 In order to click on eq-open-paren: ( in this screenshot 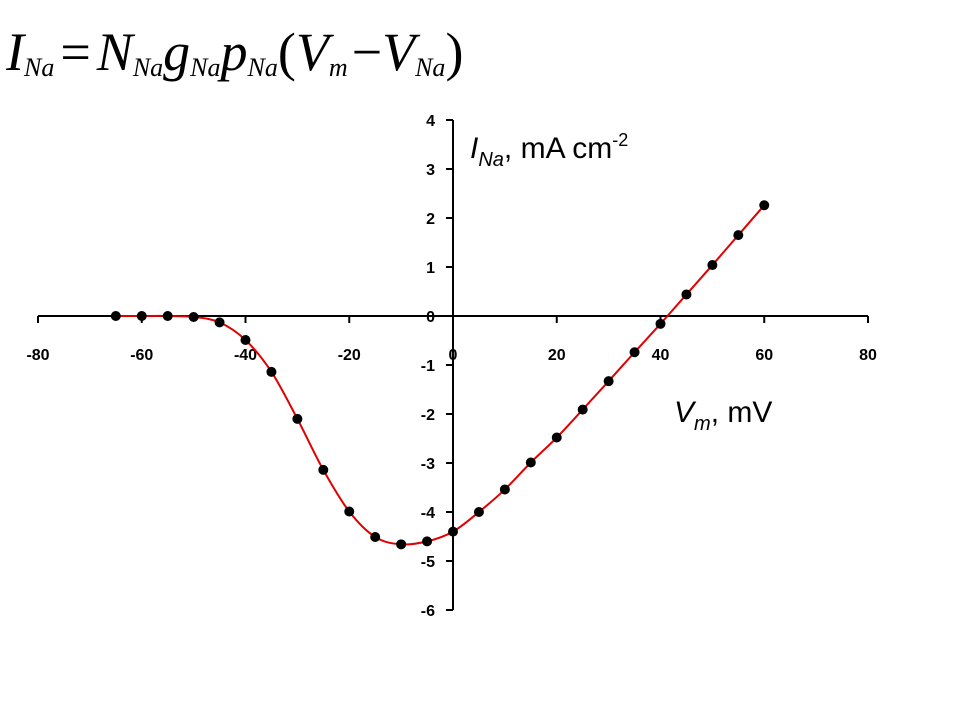, I will do `click(287, 52)`.